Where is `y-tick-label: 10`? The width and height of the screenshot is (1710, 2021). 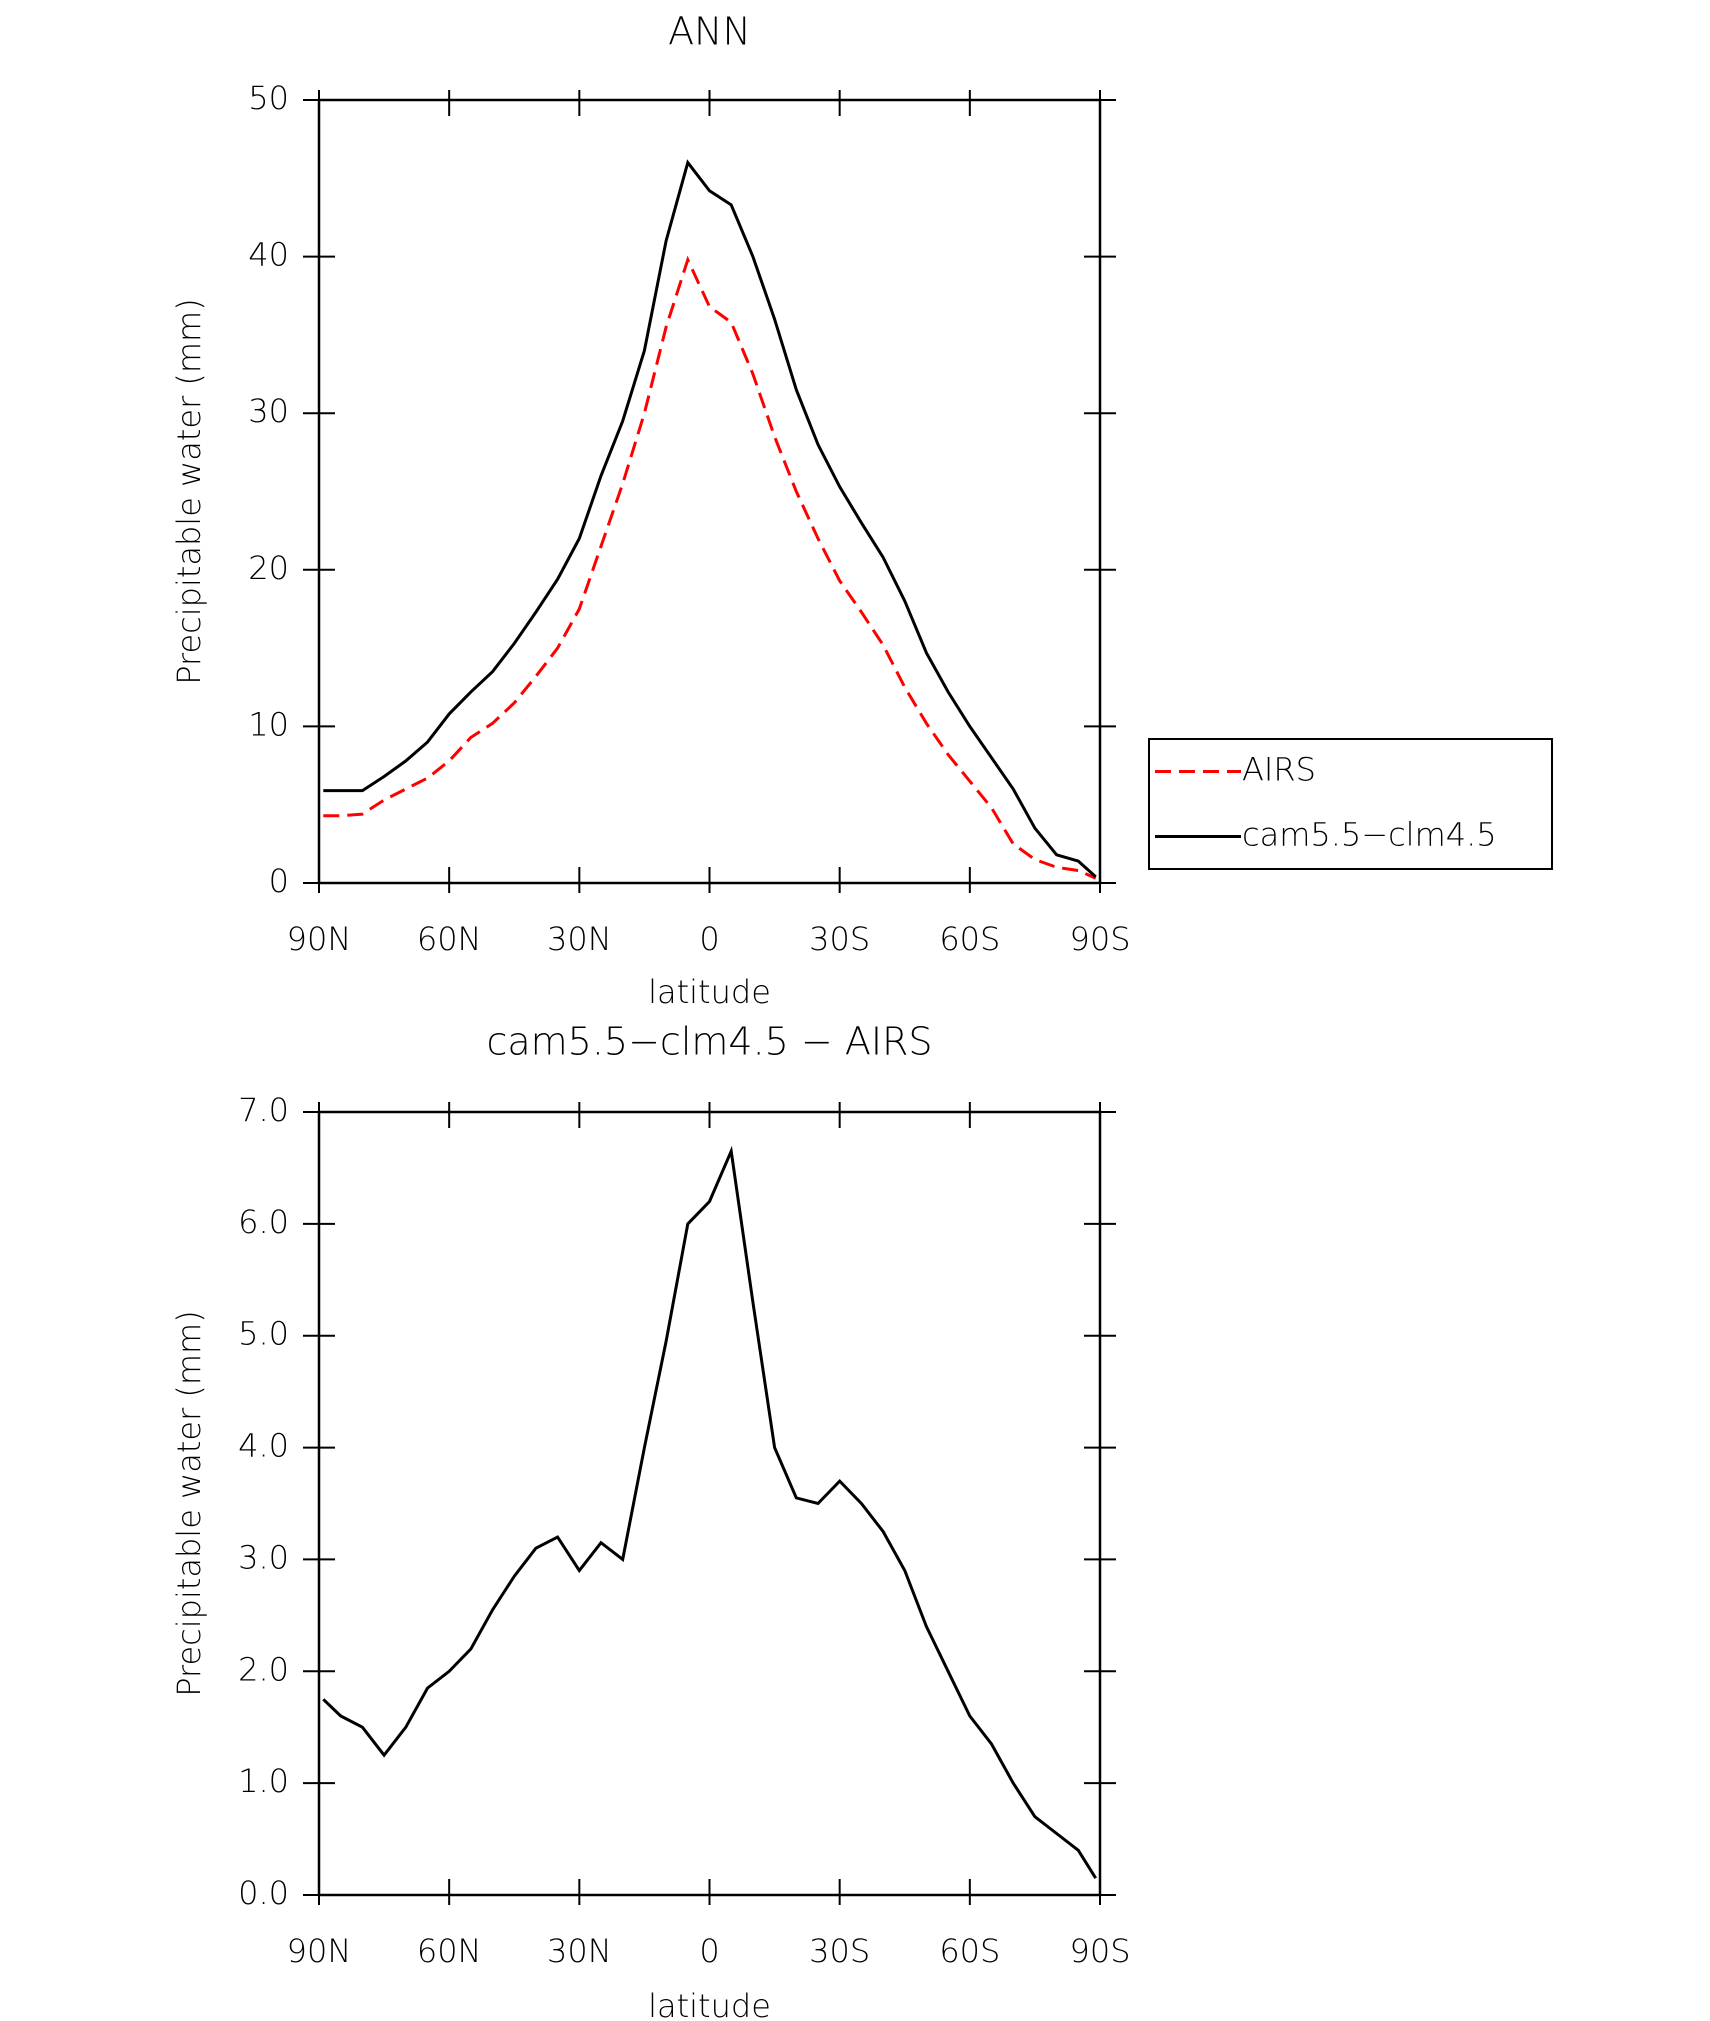 y-tick-label: 10 is located at coordinates (268, 724).